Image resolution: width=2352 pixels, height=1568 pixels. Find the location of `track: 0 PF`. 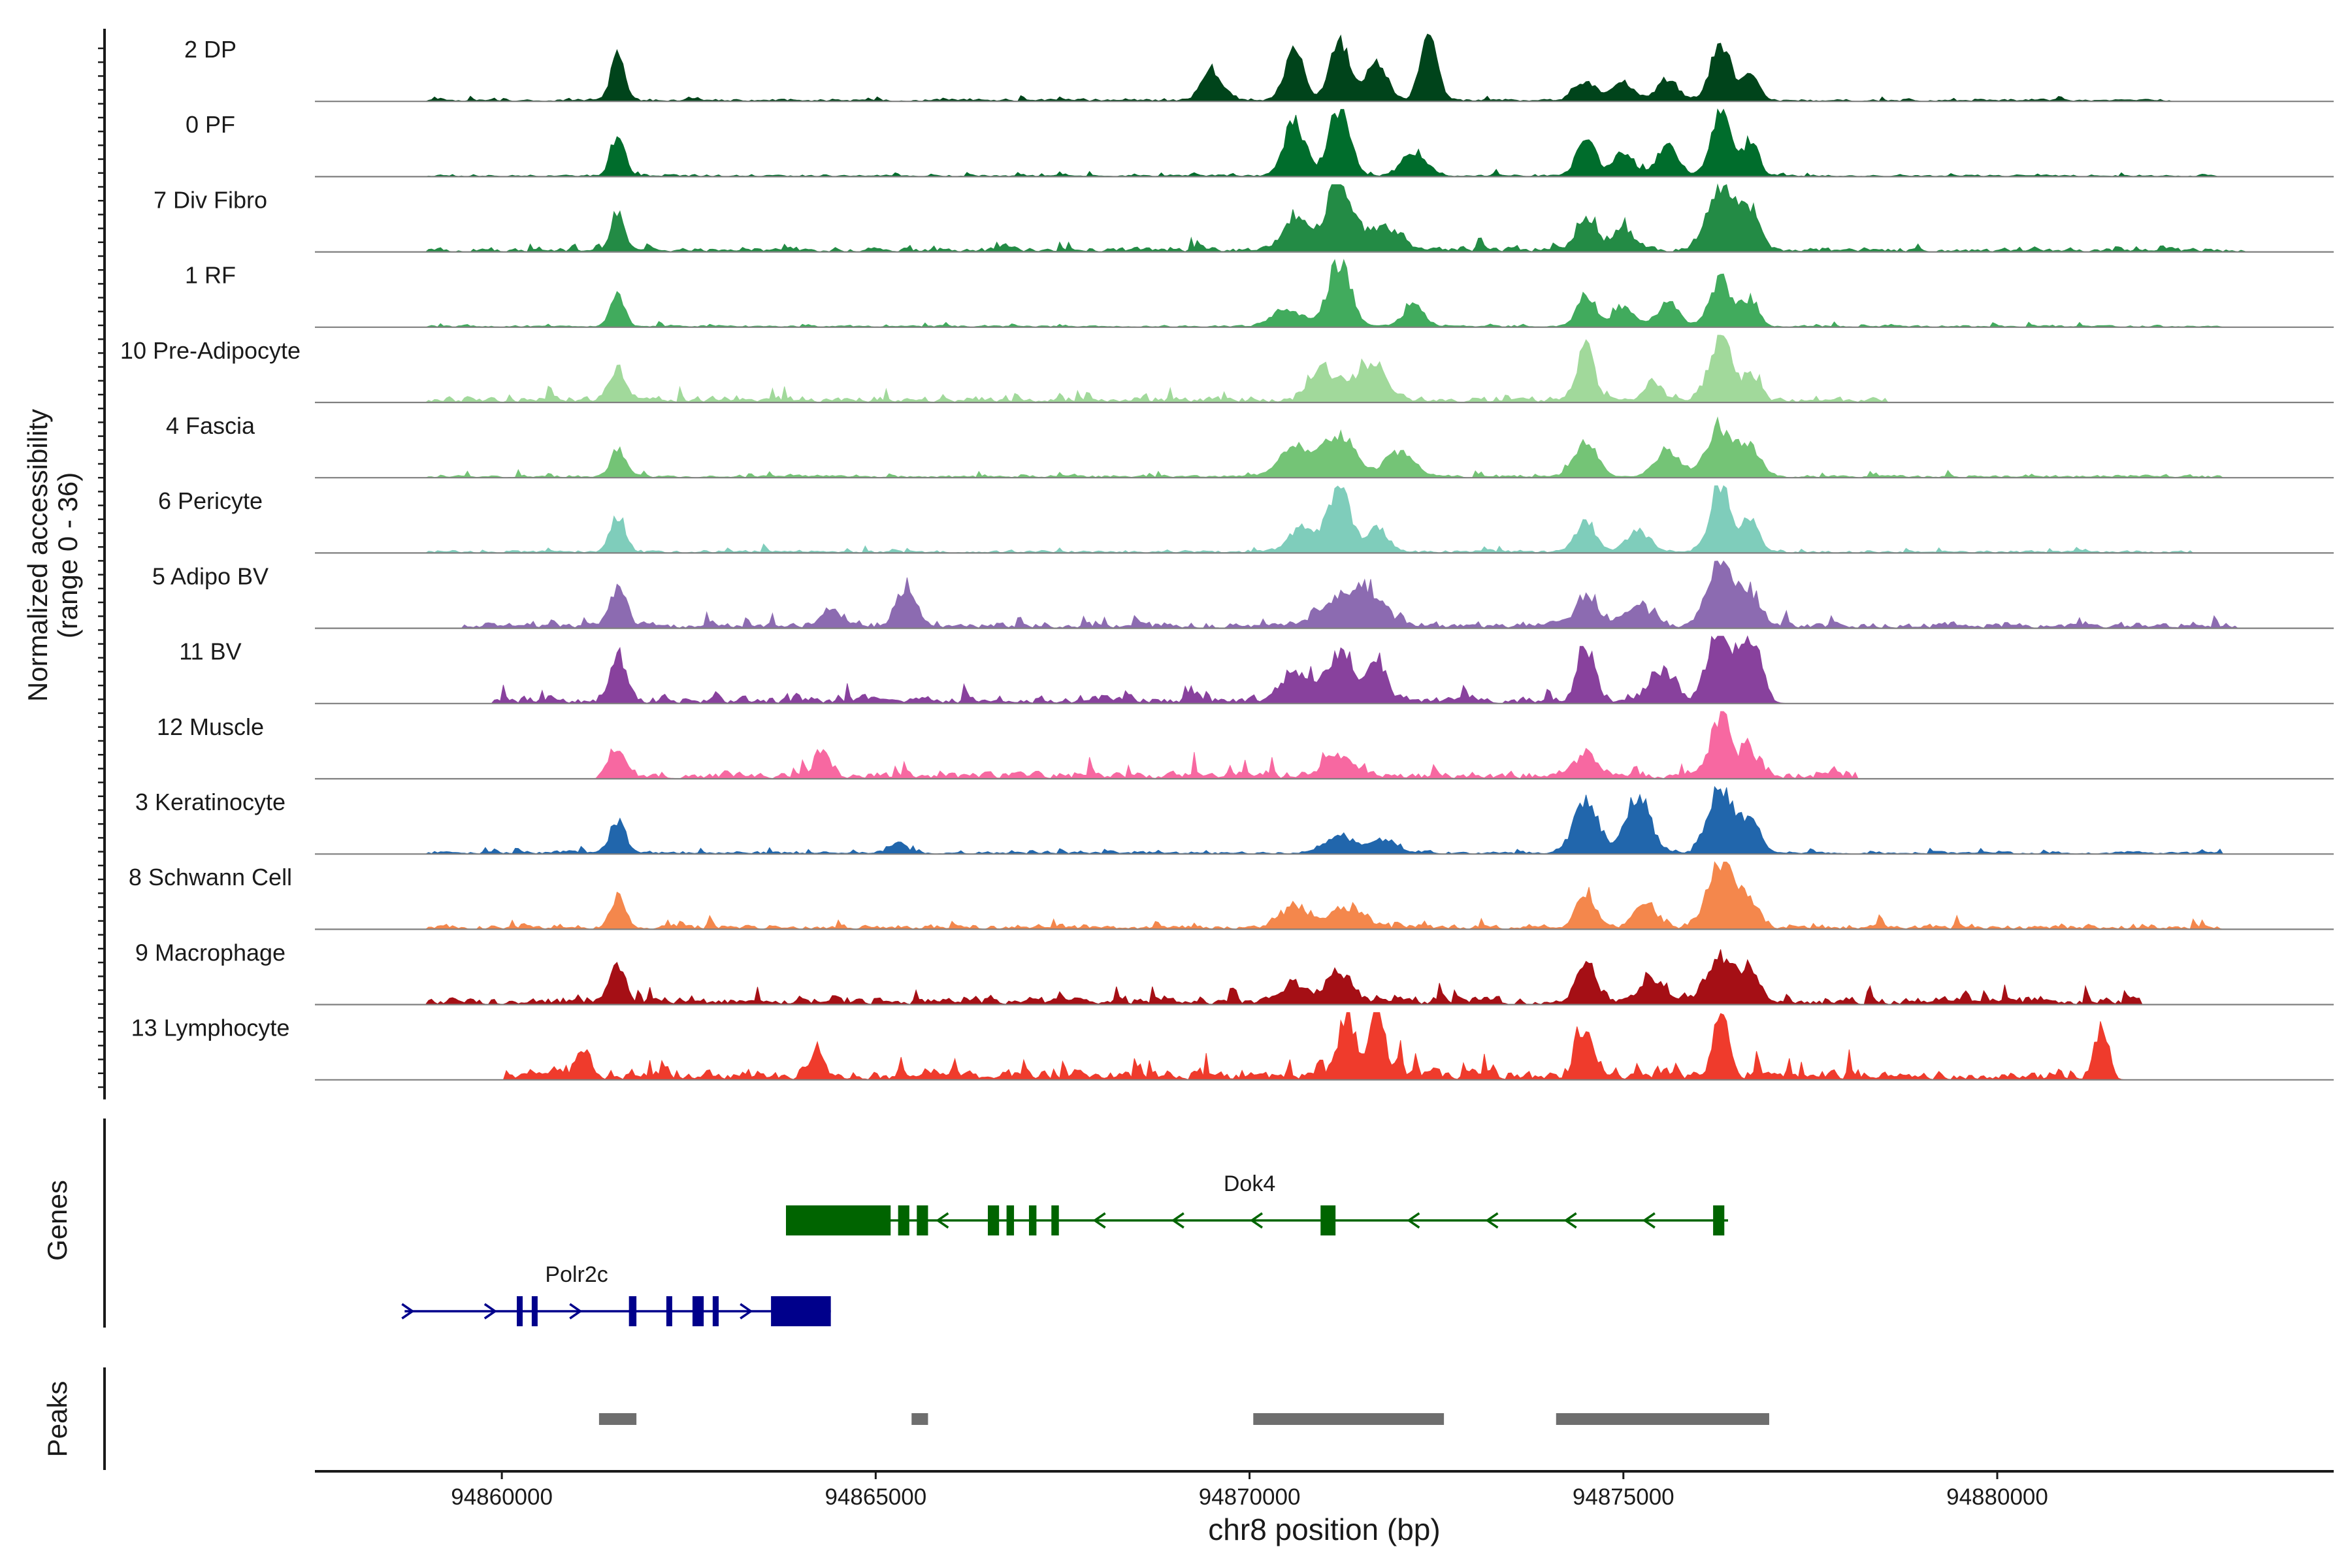

track: 0 PF is located at coordinates (1260, 143).